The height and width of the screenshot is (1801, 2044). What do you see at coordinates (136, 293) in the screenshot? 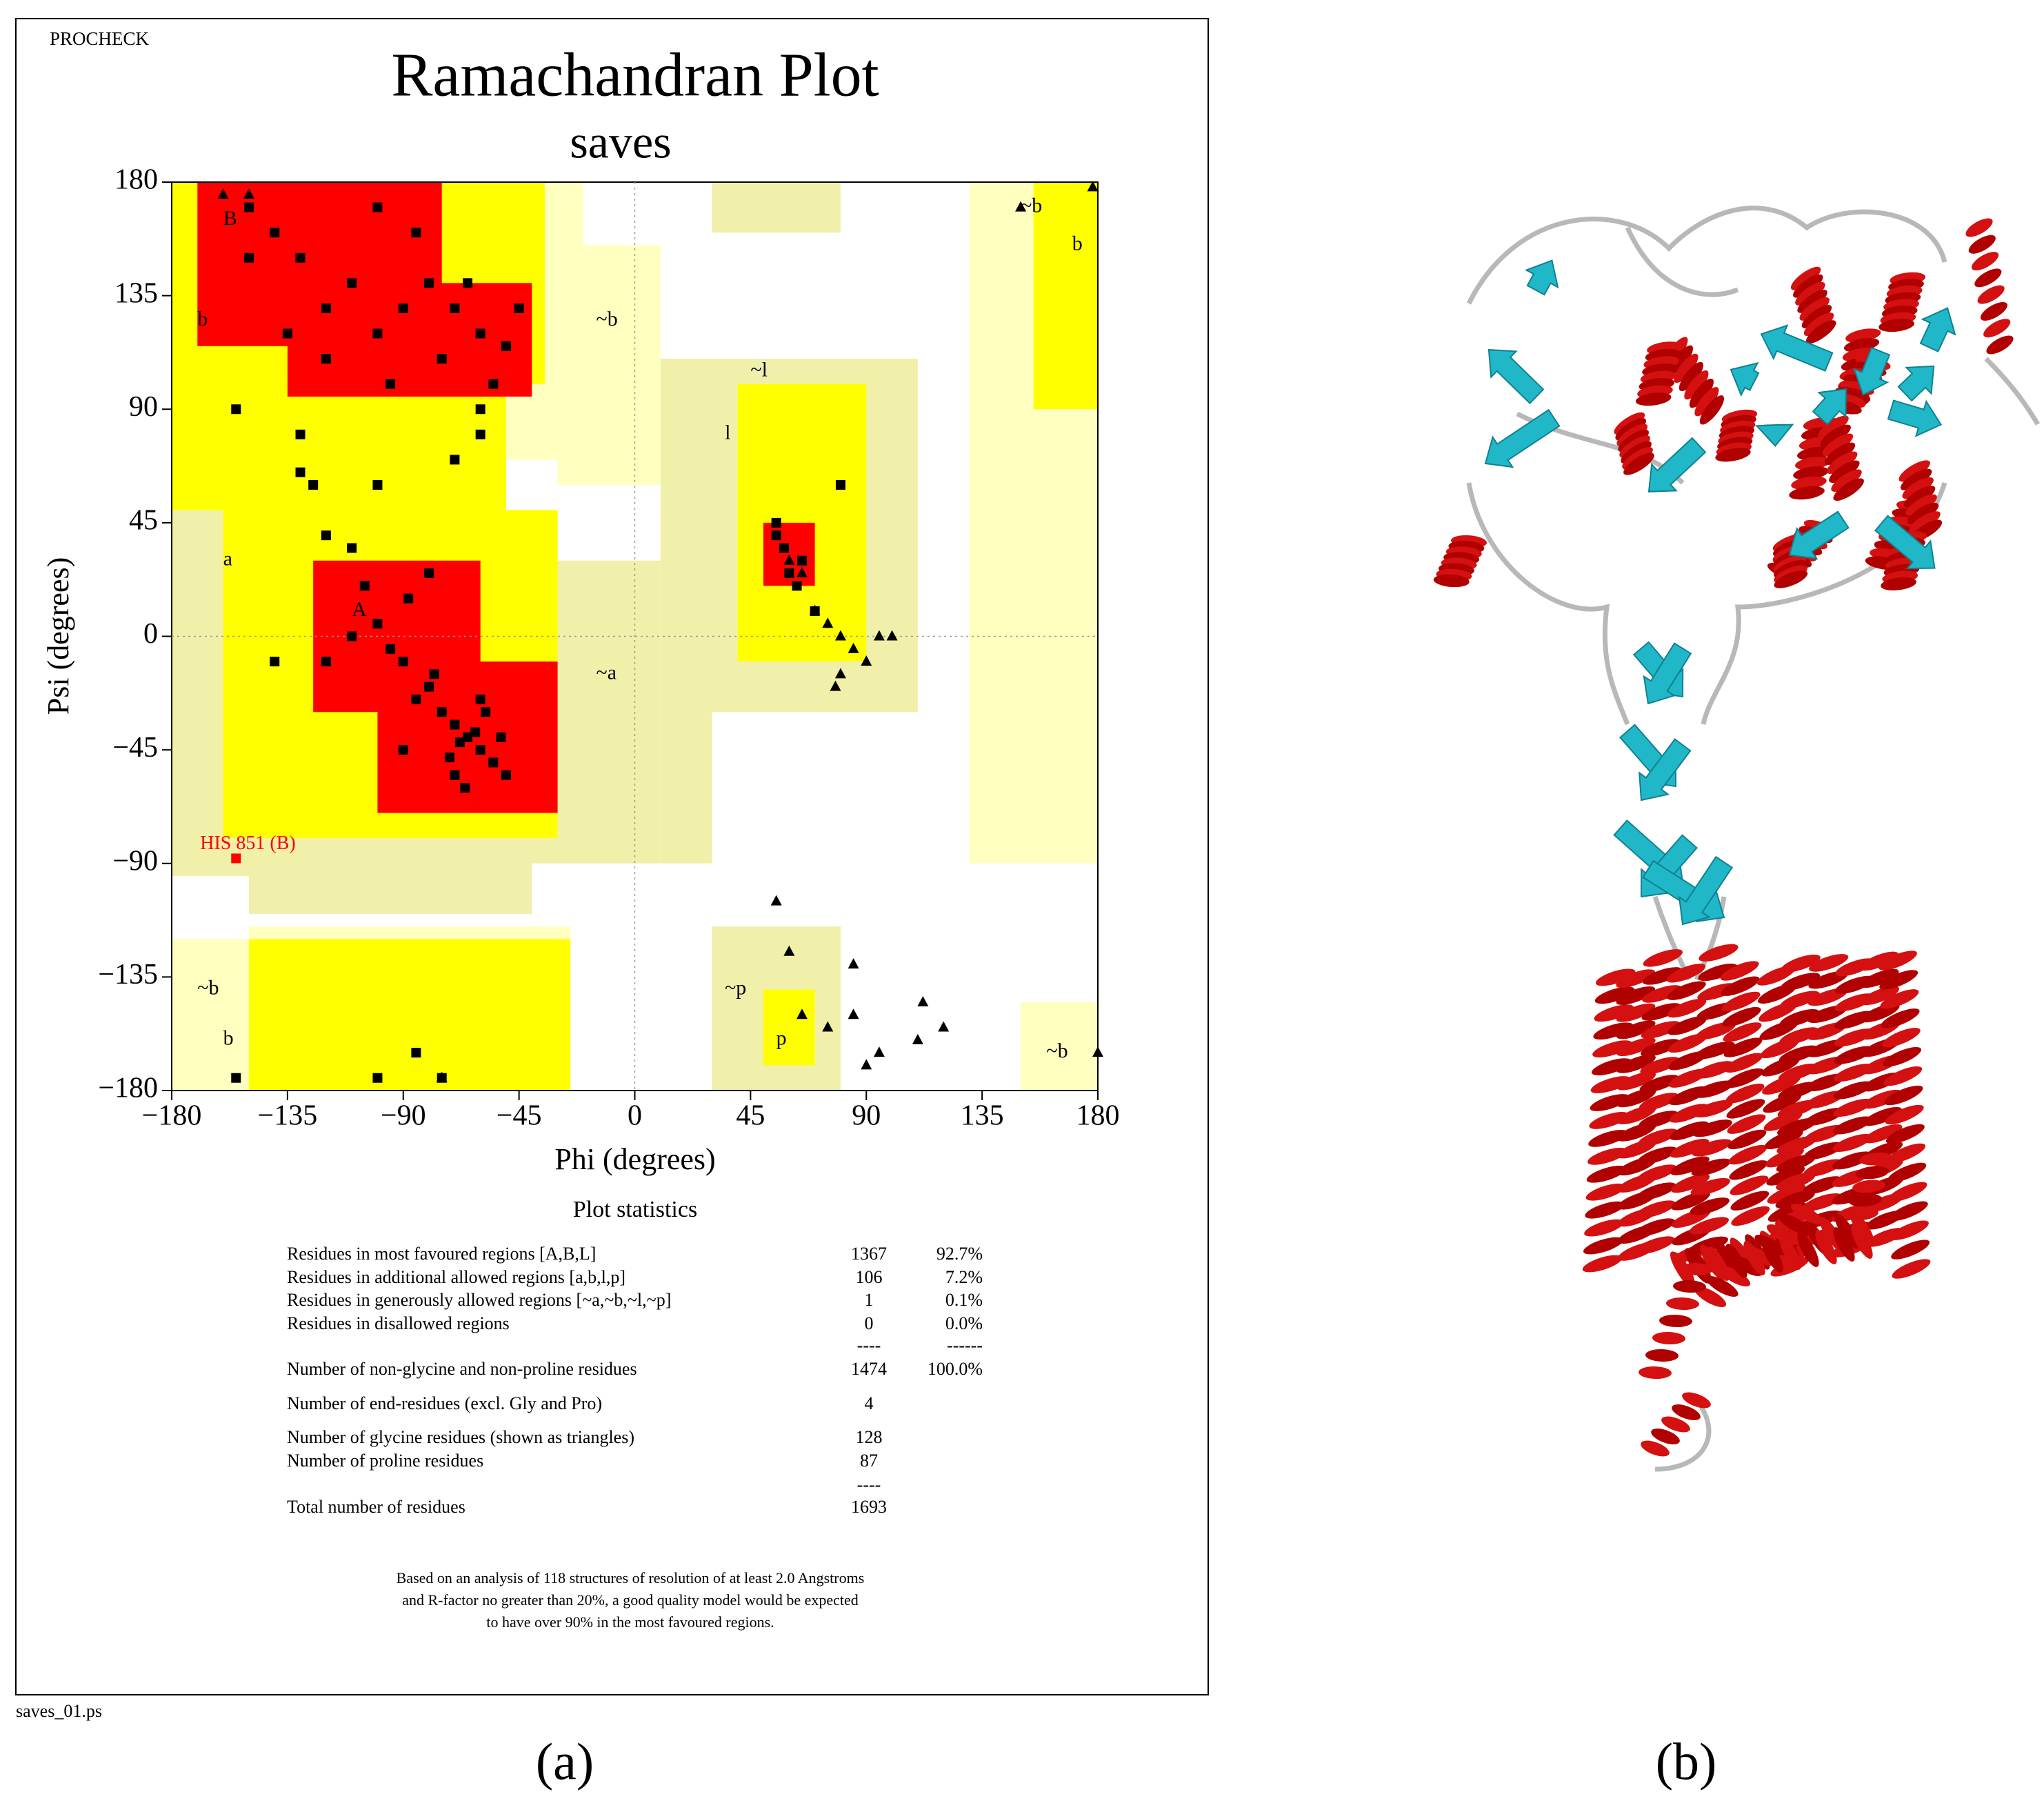
I see `y-tick-label: 135` at bounding box center [136, 293].